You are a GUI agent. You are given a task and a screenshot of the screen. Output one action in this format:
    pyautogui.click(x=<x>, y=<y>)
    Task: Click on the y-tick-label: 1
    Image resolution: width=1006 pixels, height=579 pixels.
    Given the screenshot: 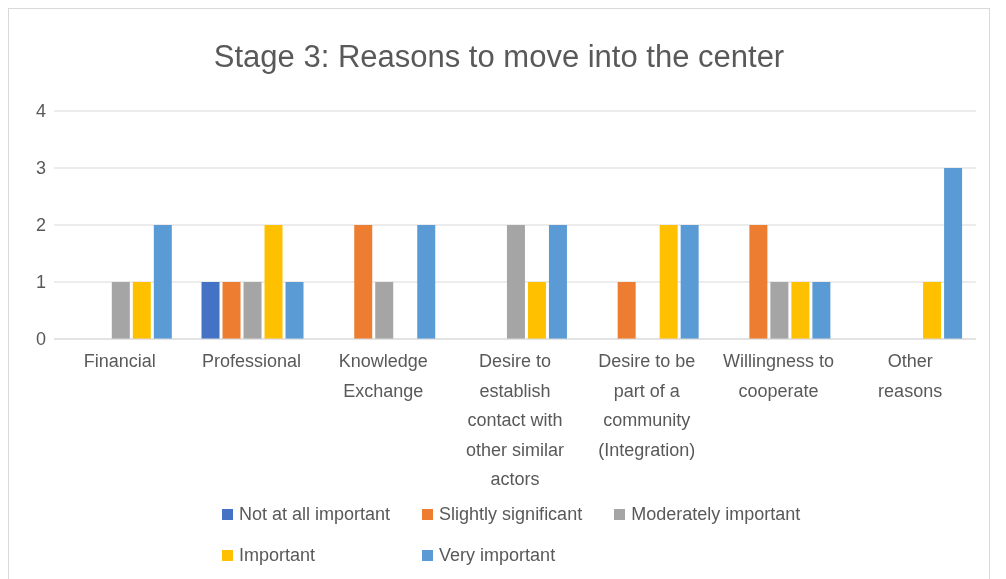 What is the action you would take?
    pyautogui.click(x=40, y=282)
    